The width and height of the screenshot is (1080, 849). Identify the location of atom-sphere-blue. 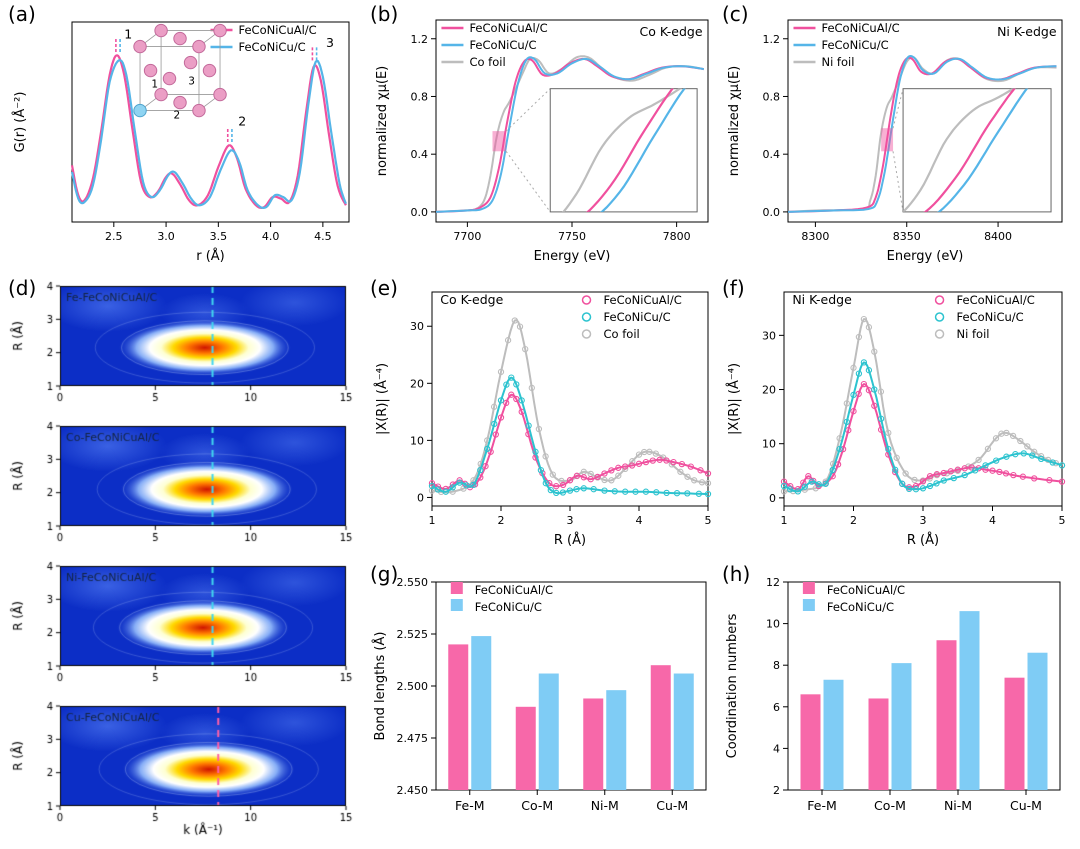
(140, 110).